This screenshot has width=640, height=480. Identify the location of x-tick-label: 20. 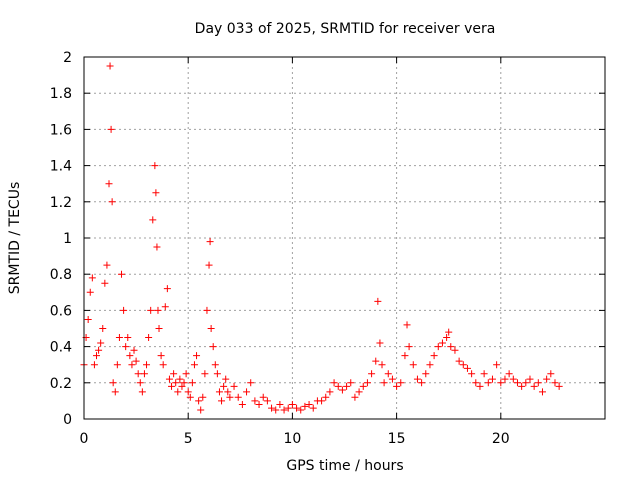
(501, 439).